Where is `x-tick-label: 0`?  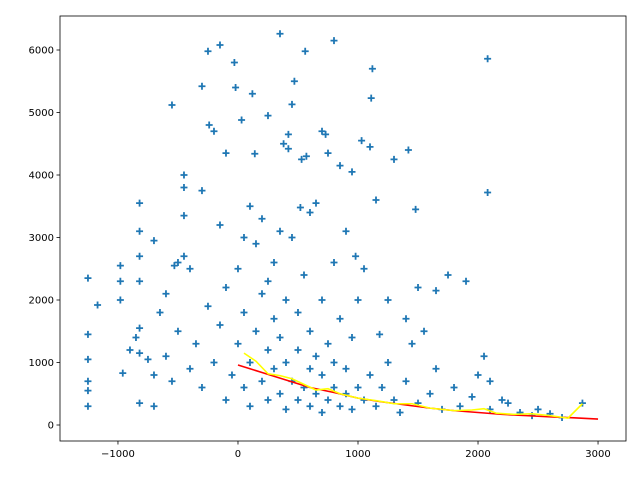
x-tick-label: 0 is located at coordinates (238, 454).